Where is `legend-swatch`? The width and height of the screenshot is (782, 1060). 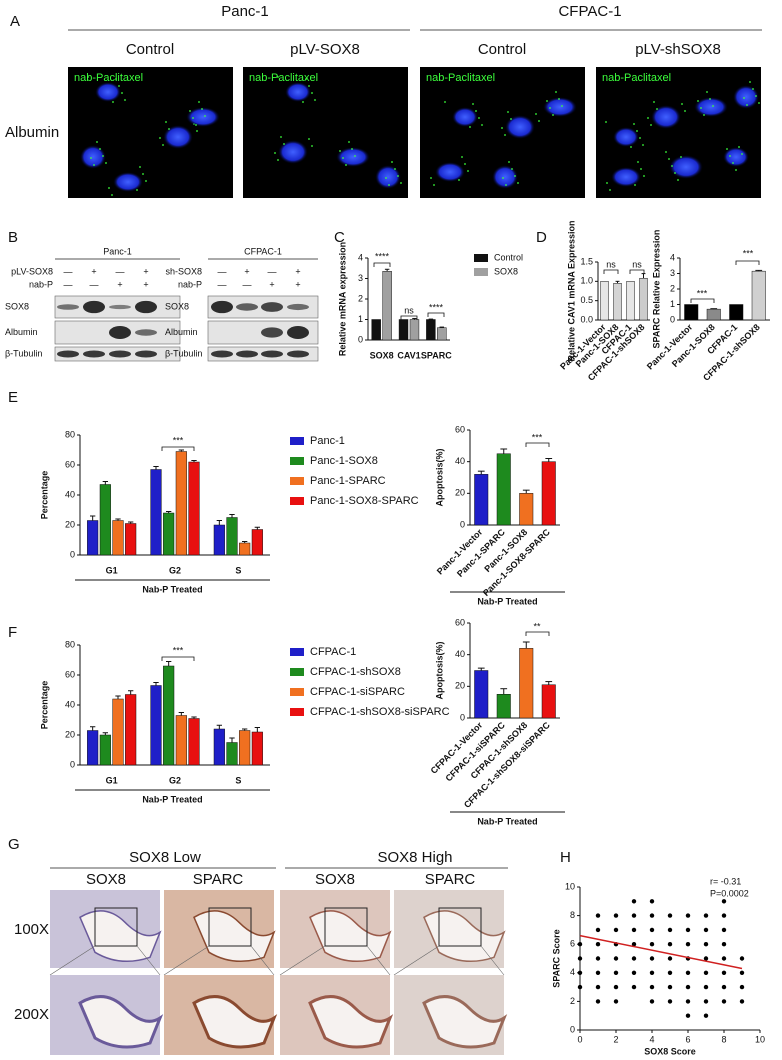
legend-swatch is located at coordinates (297, 461).